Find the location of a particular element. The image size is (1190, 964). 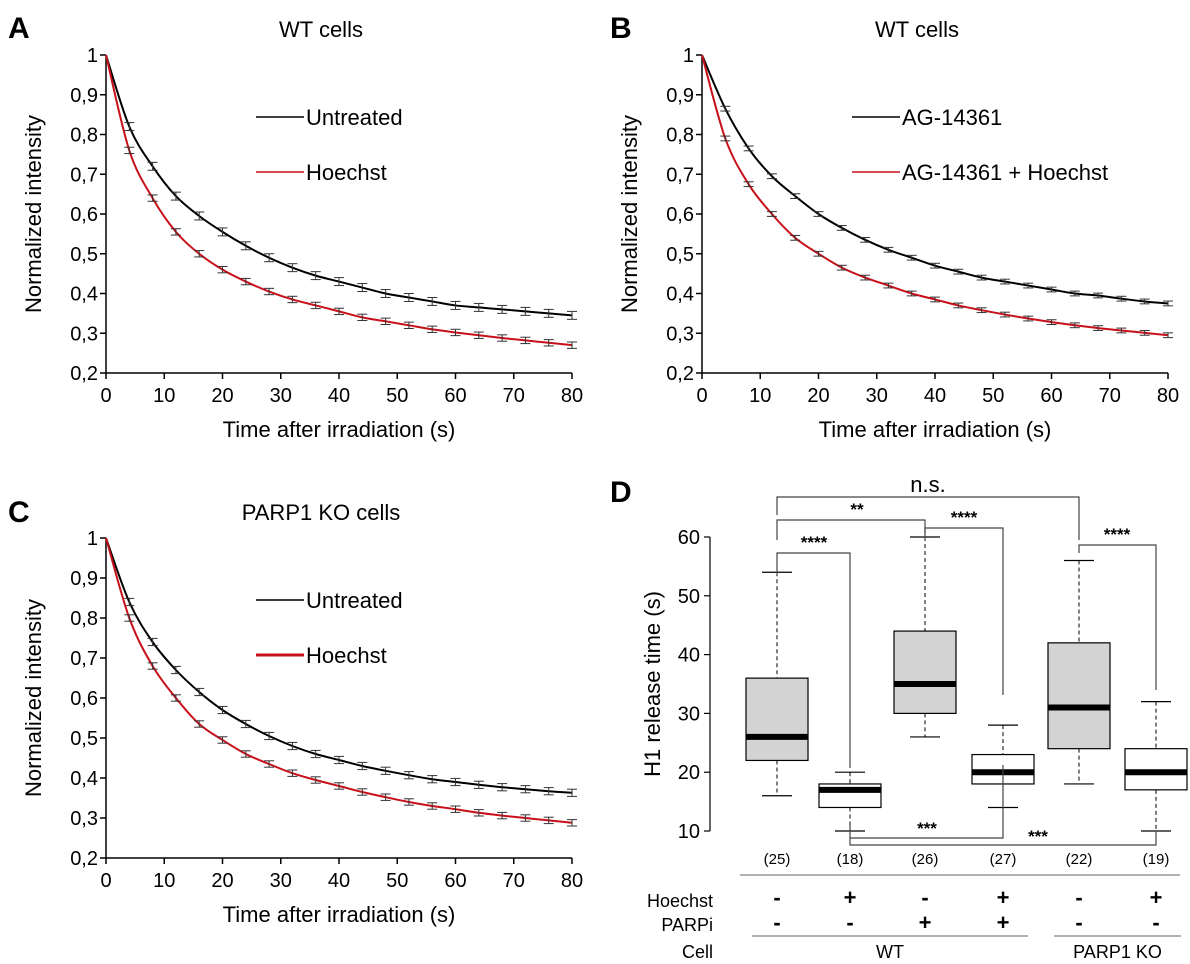

panel-d-box-5-hoechst-mark: - is located at coordinates (1078, 897).